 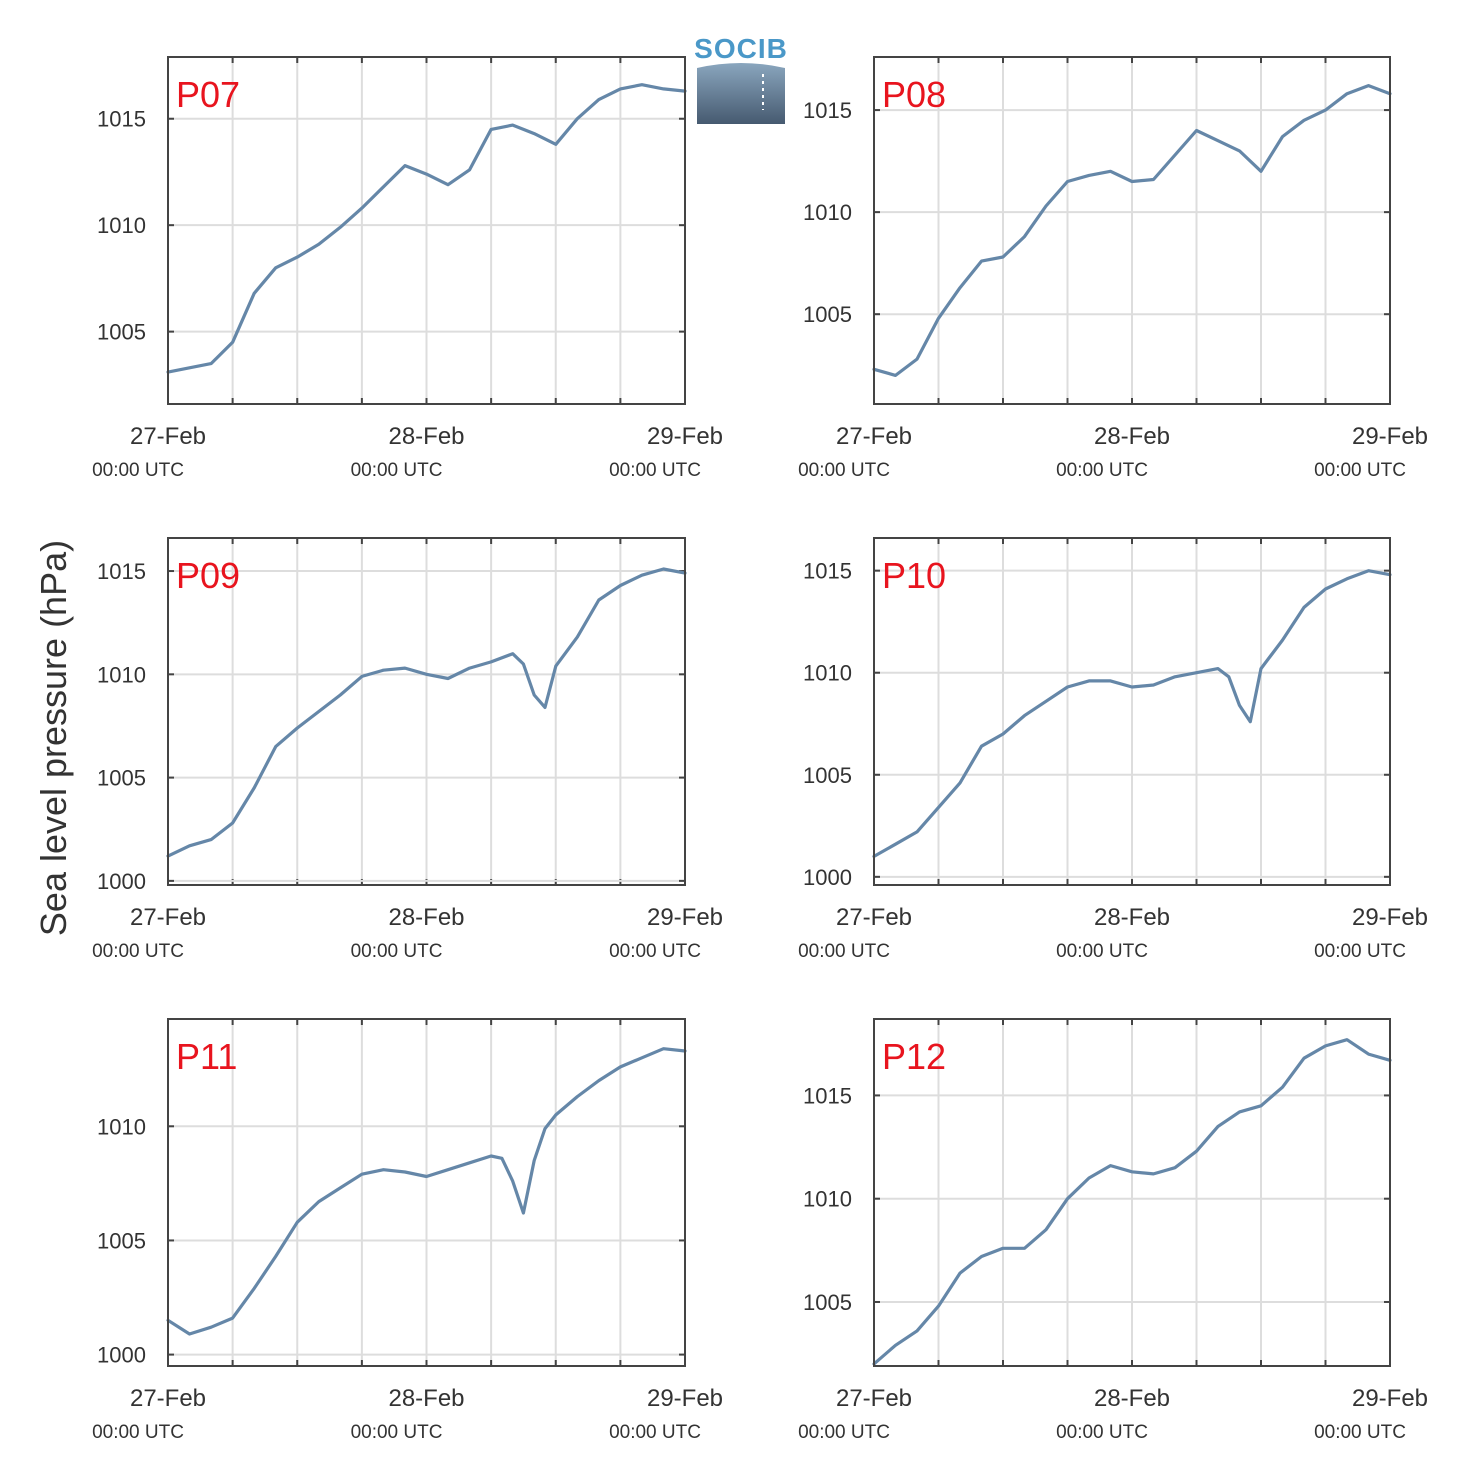 I want to click on series-line-p09, so click(x=426, y=712).